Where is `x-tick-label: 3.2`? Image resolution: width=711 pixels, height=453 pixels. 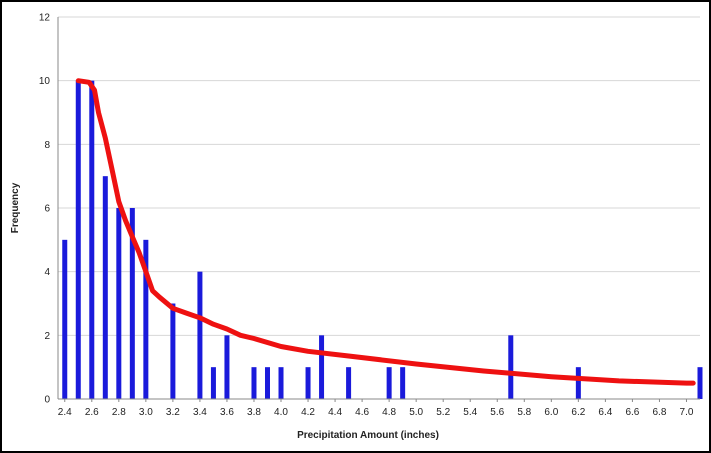
x-tick-label: 3.2 is located at coordinates (173, 412).